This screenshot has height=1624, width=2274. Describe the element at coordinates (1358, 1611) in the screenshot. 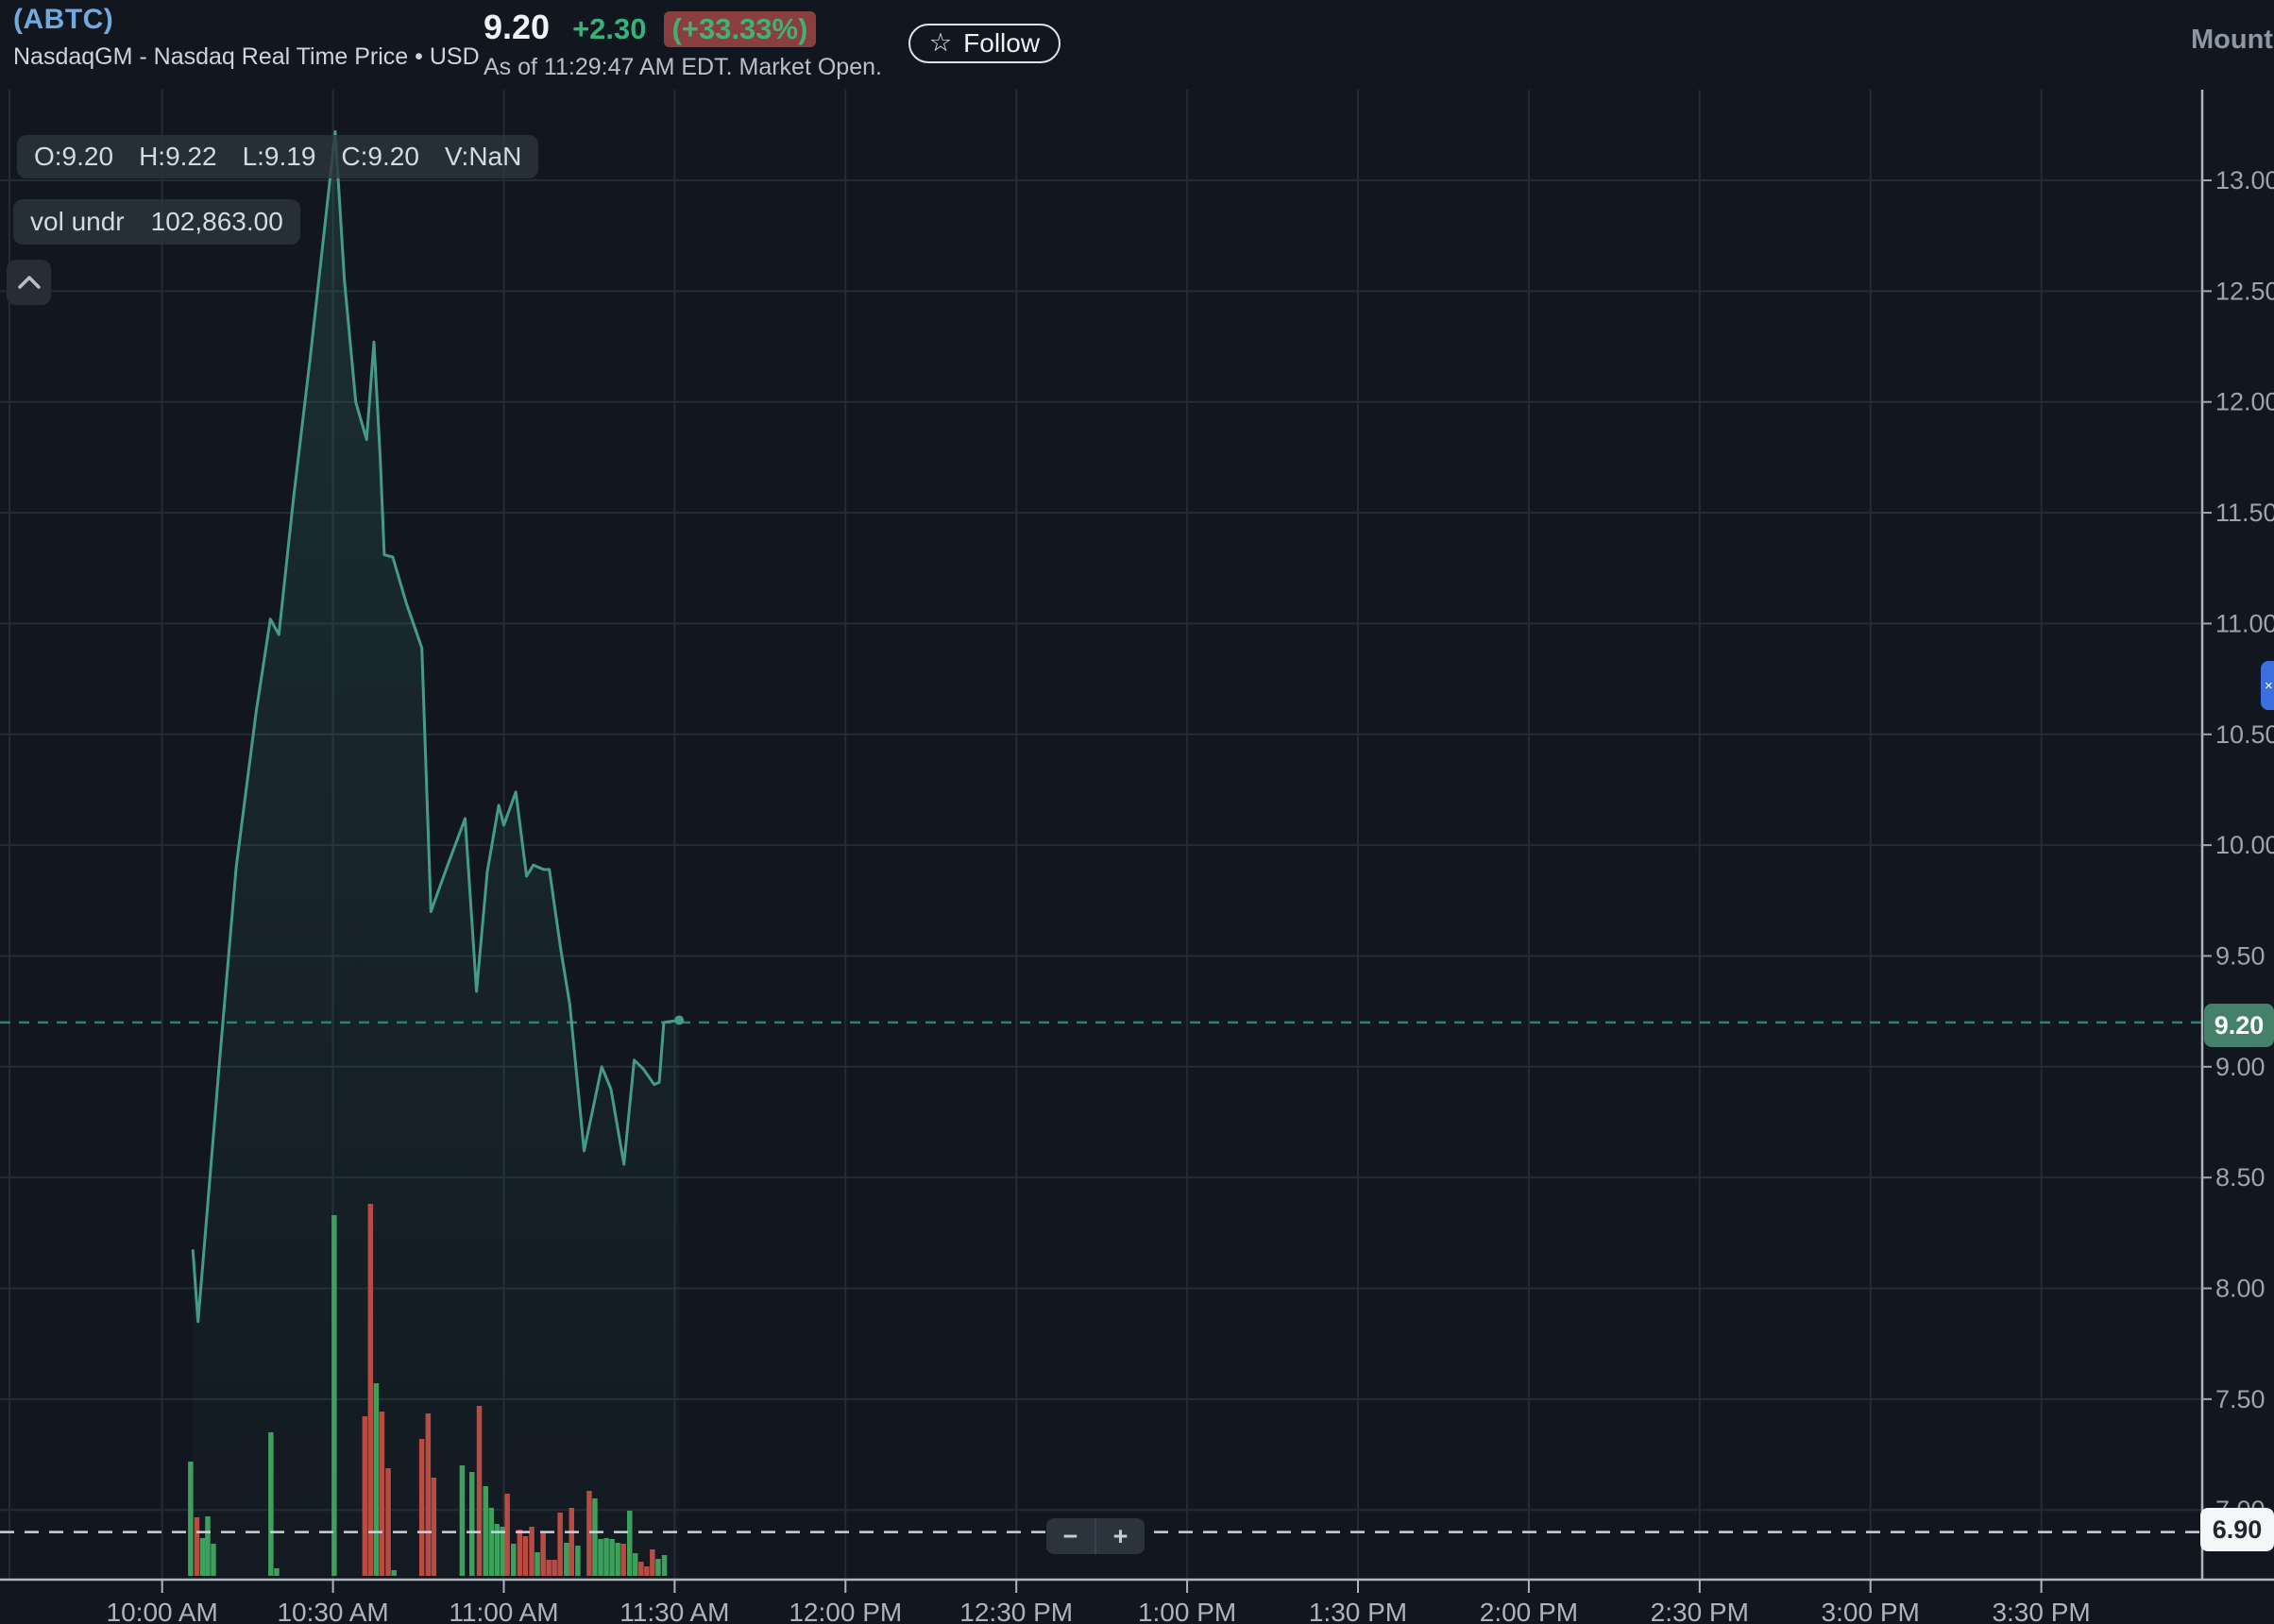

I see `x-tick-label: 1:30 PM` at that location.